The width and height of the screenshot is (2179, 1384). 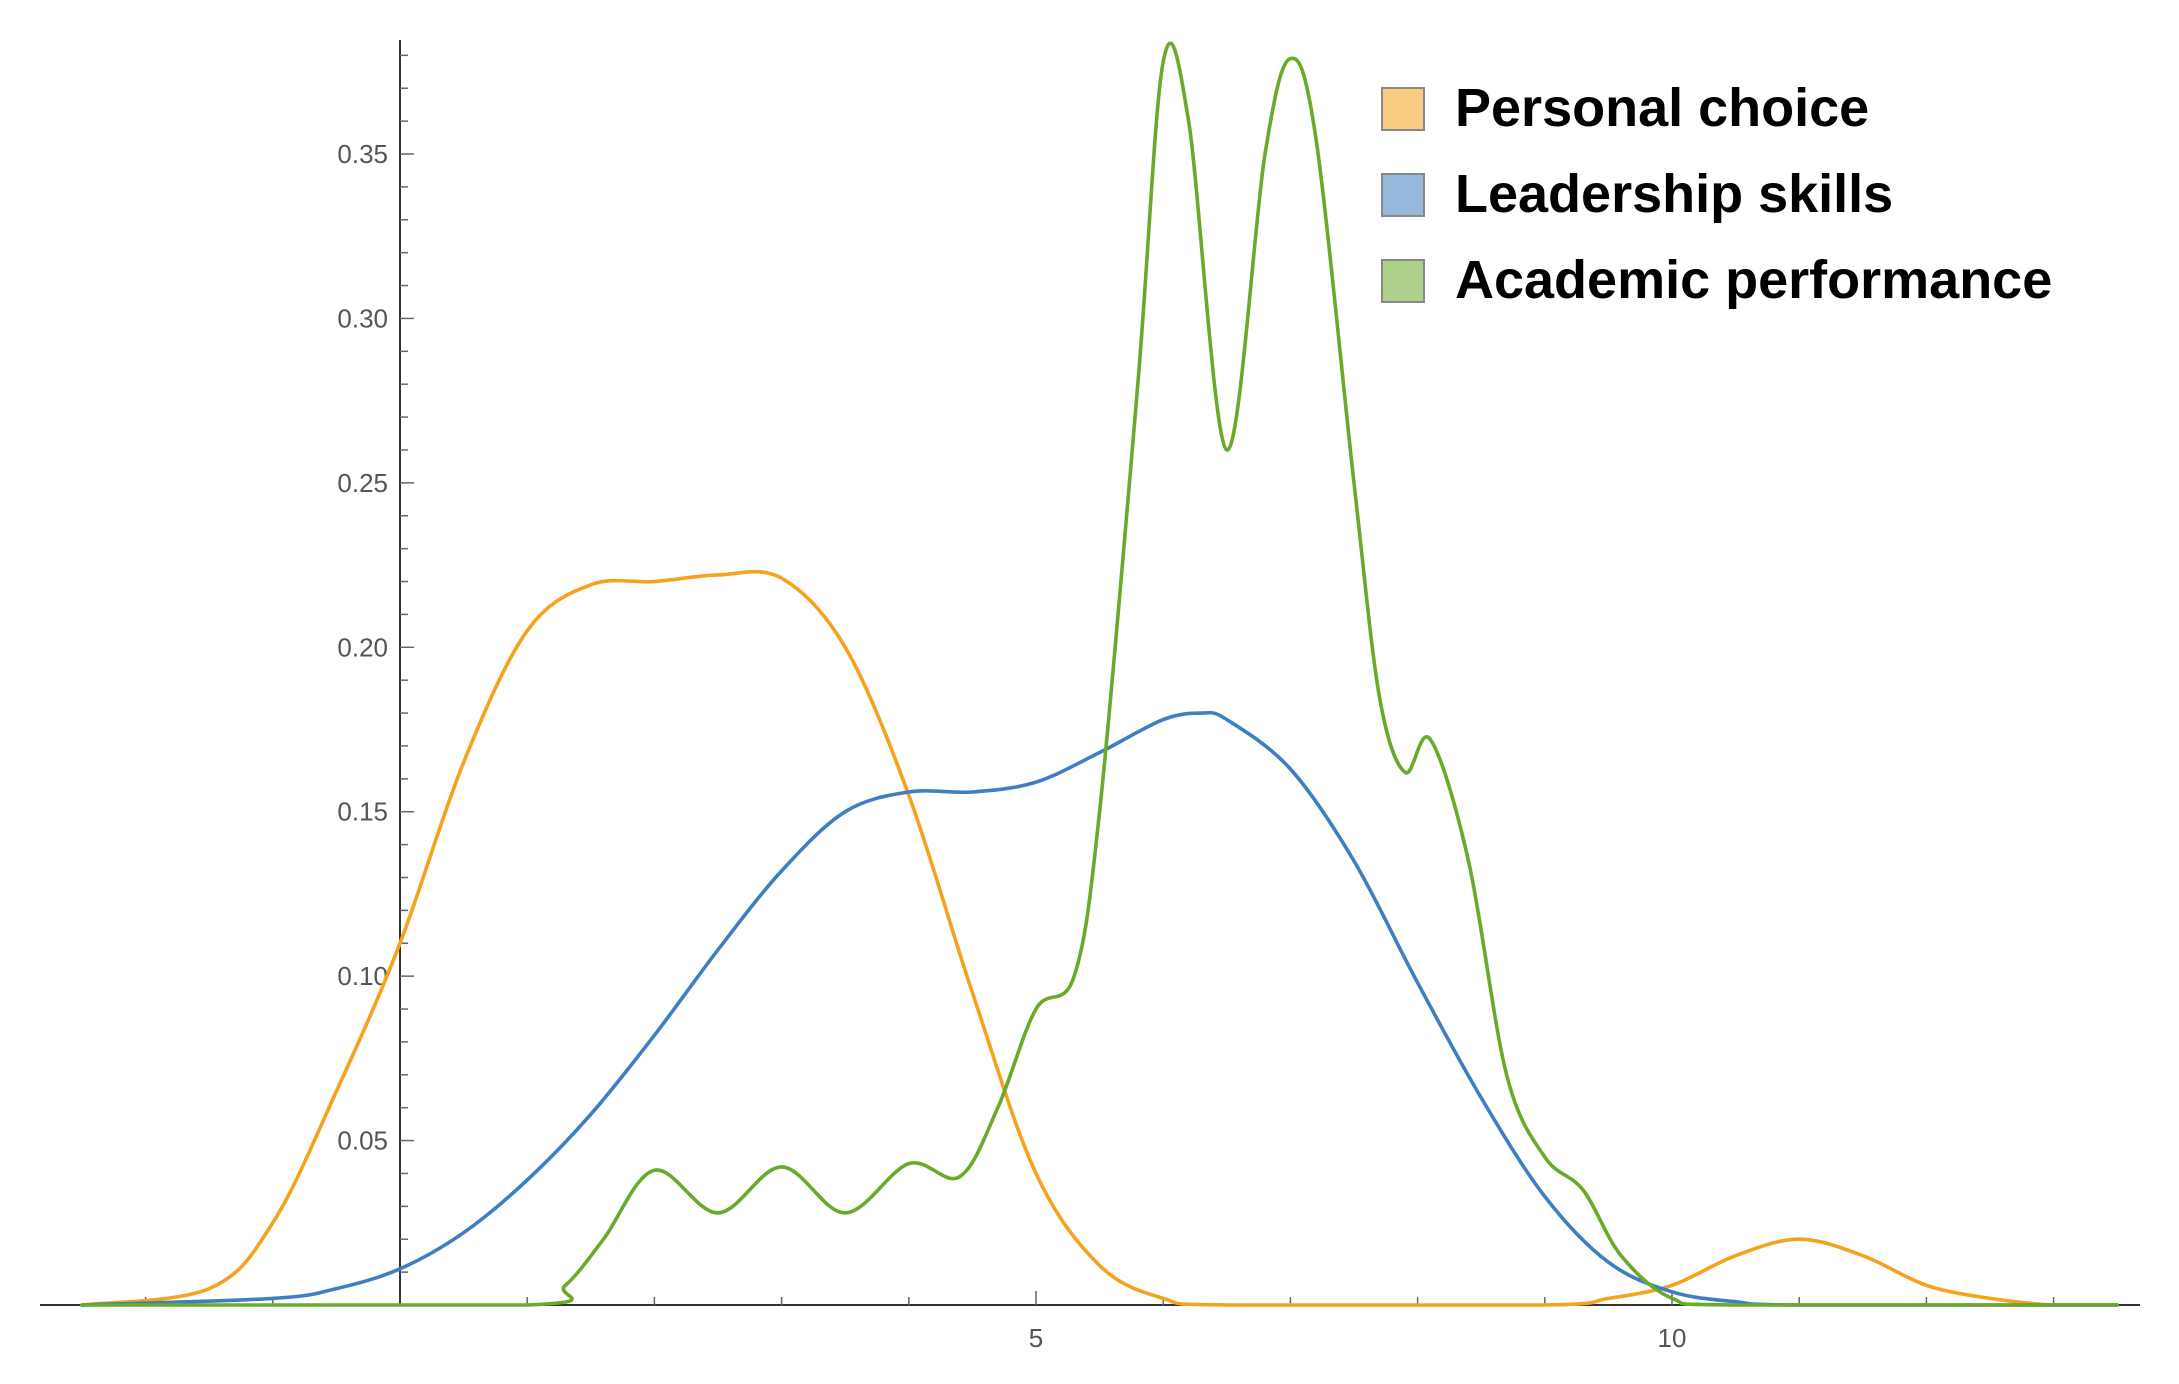 What do you see at coordinates (1403, 109) in the screenshot?
I see `legend-swatch-personal-choice` at bounding box center [1403, 109].